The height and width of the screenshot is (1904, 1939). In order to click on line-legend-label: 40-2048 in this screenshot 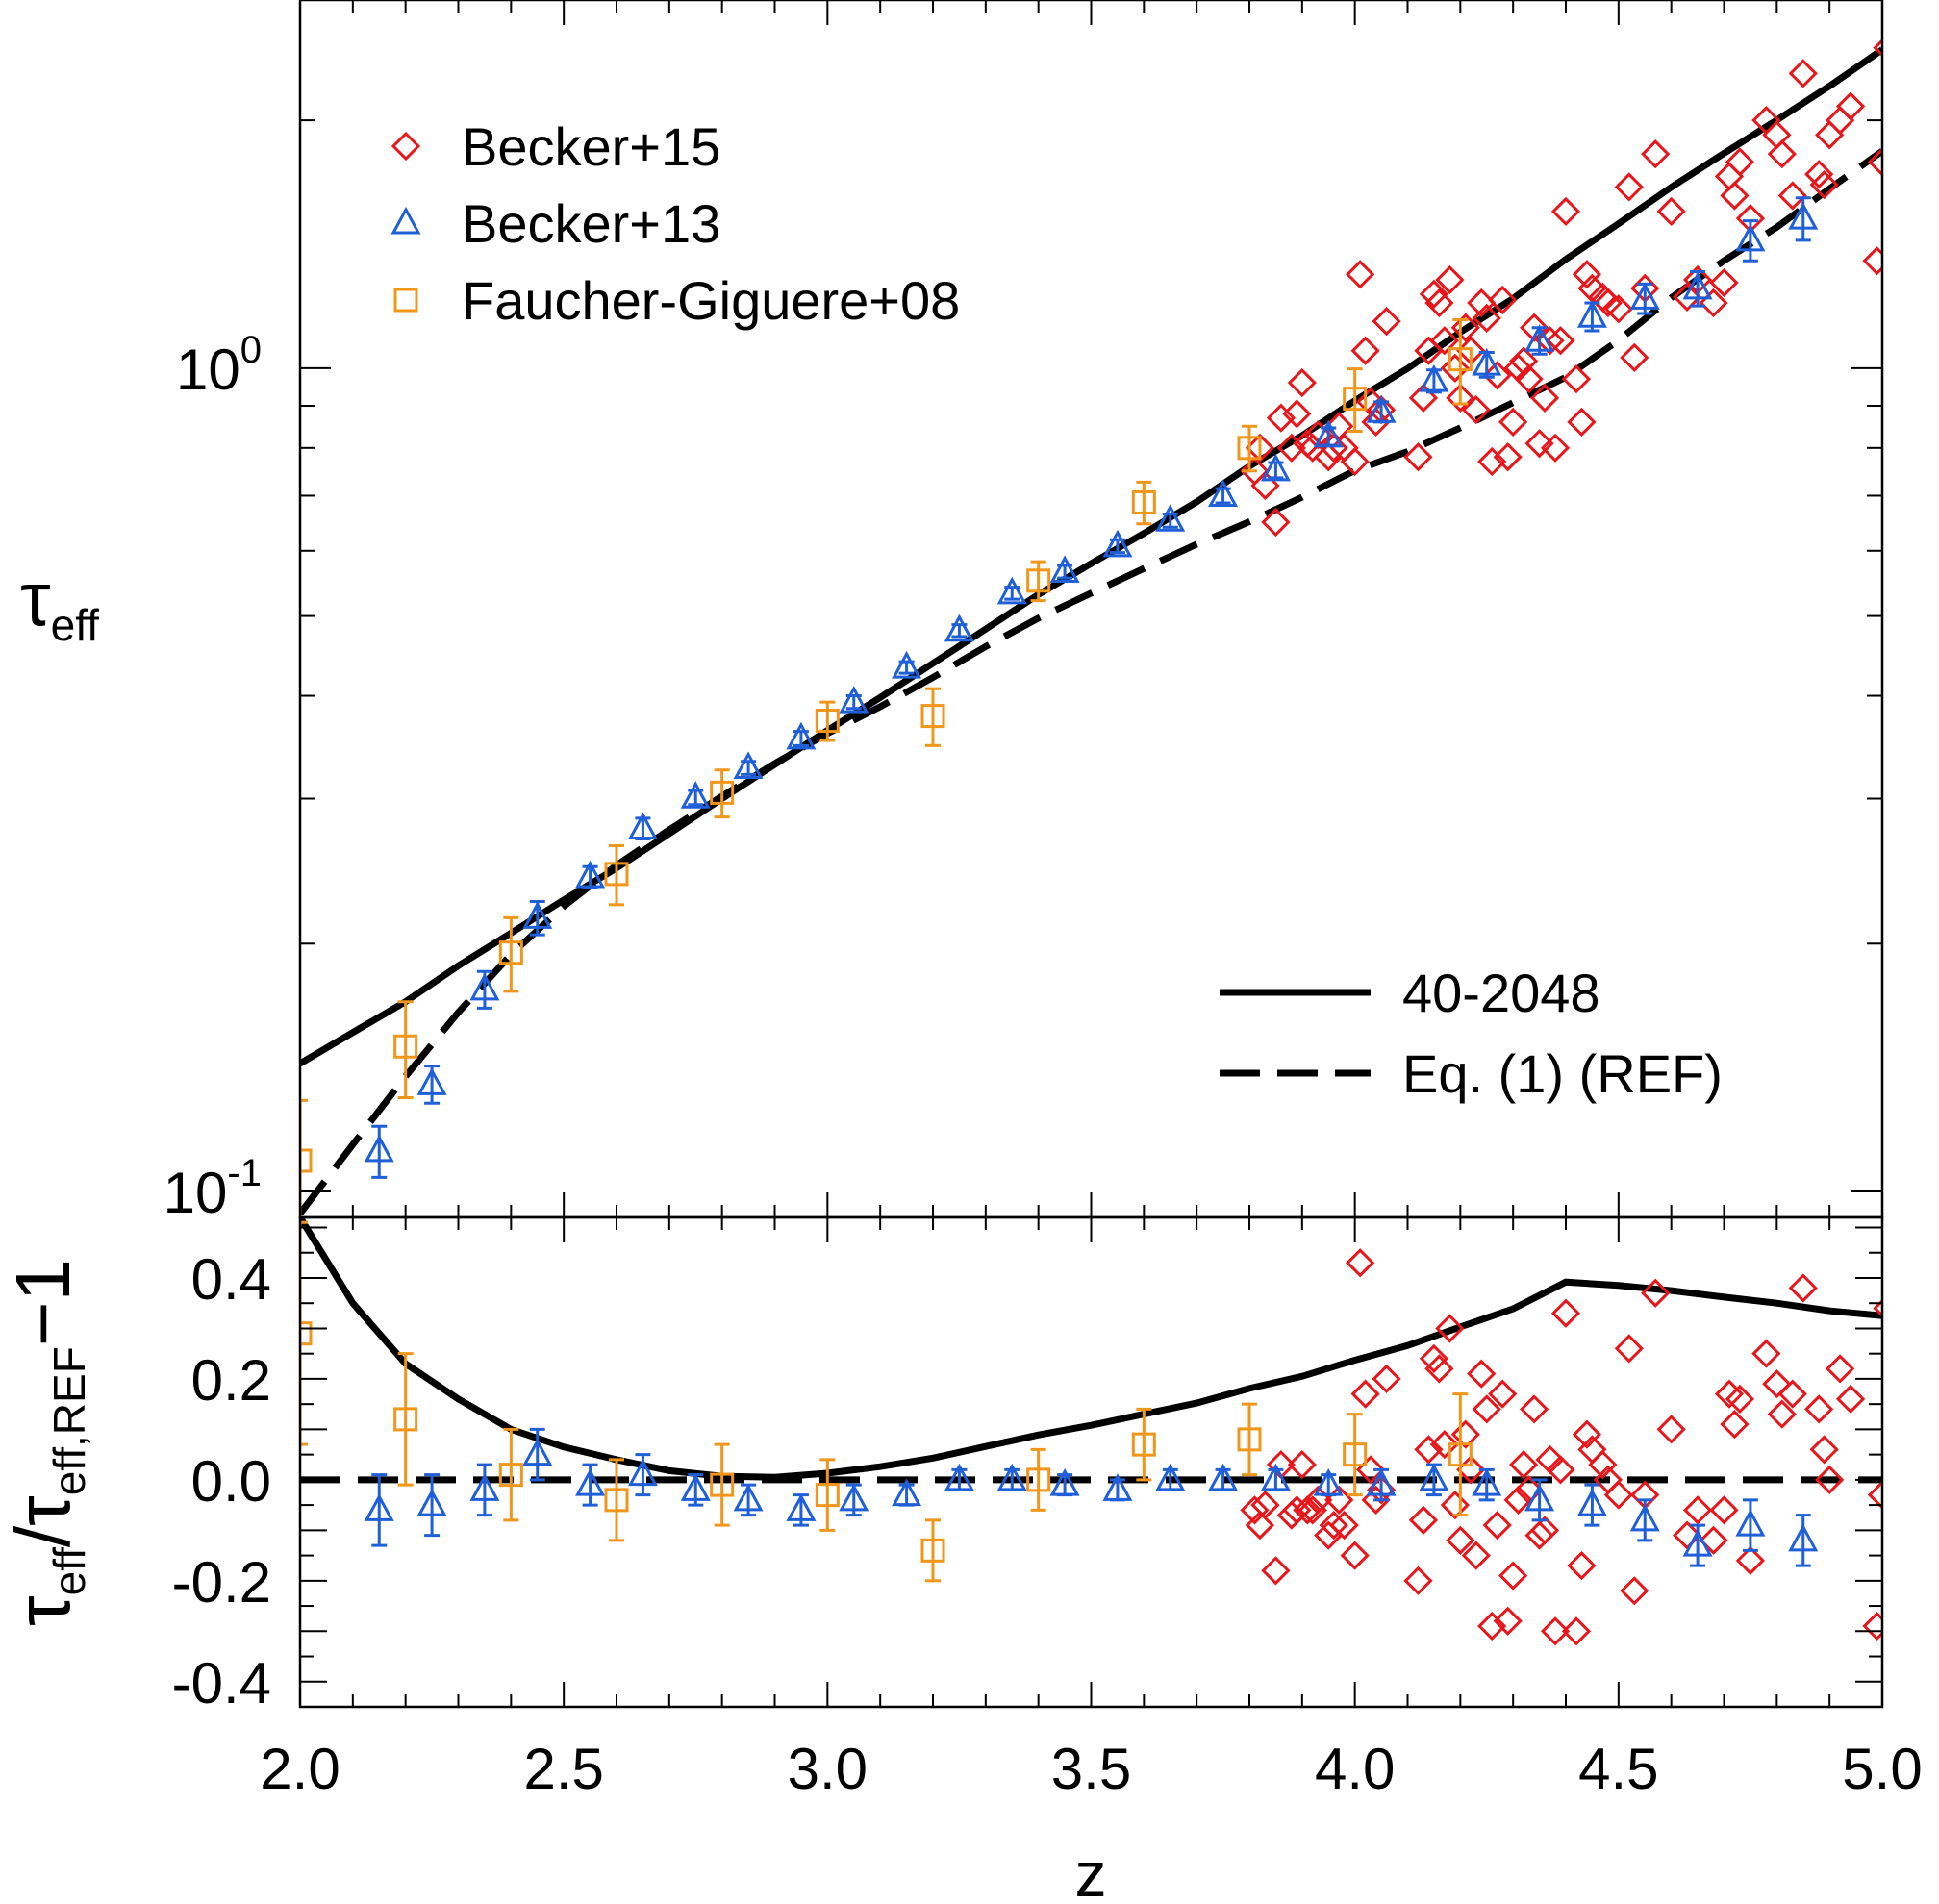, I will do `click(1501, 993)`.